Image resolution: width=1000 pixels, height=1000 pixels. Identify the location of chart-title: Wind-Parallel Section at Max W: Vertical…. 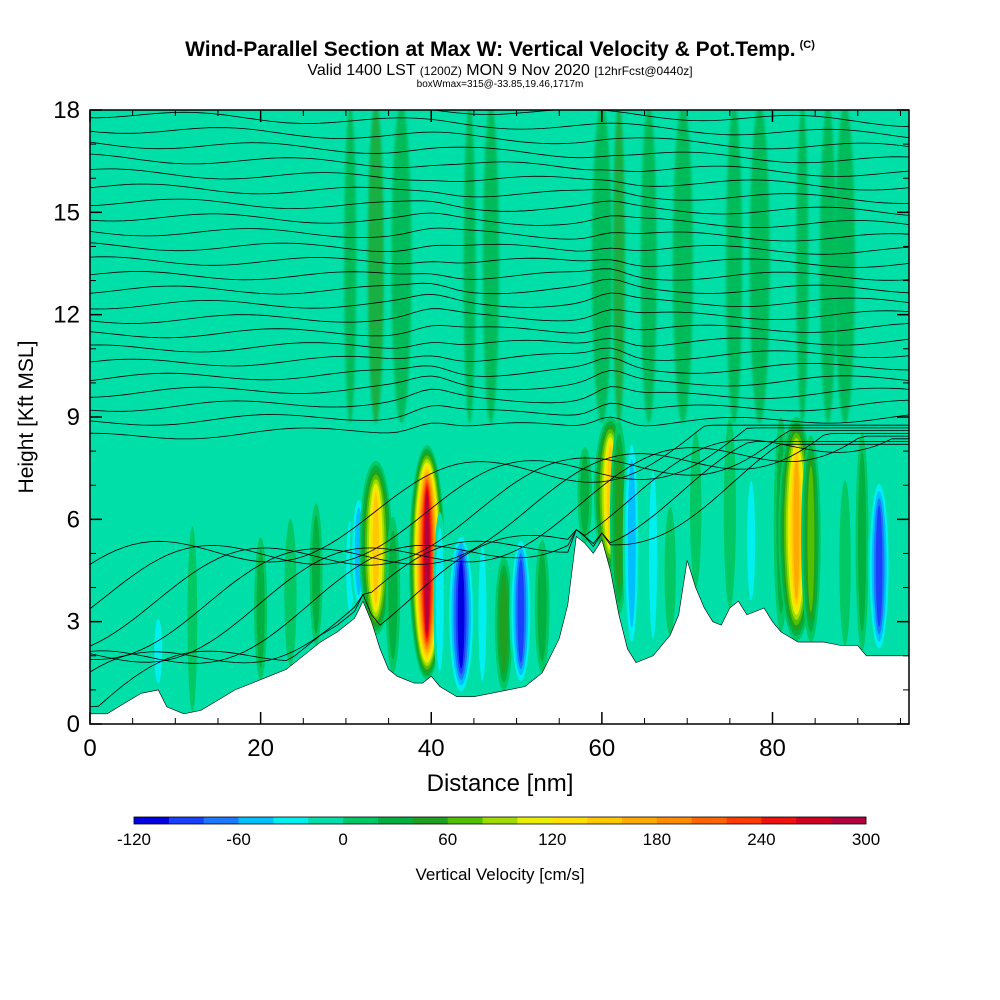
(500, 49).